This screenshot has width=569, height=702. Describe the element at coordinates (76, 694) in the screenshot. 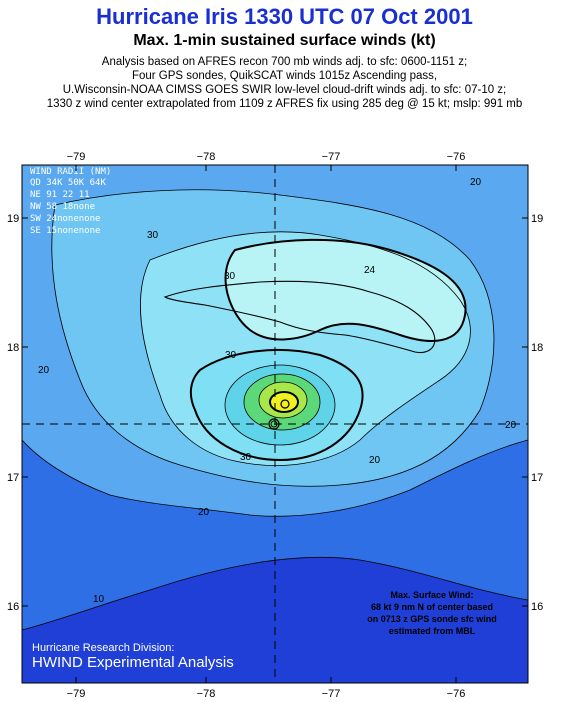

I see `lon-label-bottom: −79` at that location.